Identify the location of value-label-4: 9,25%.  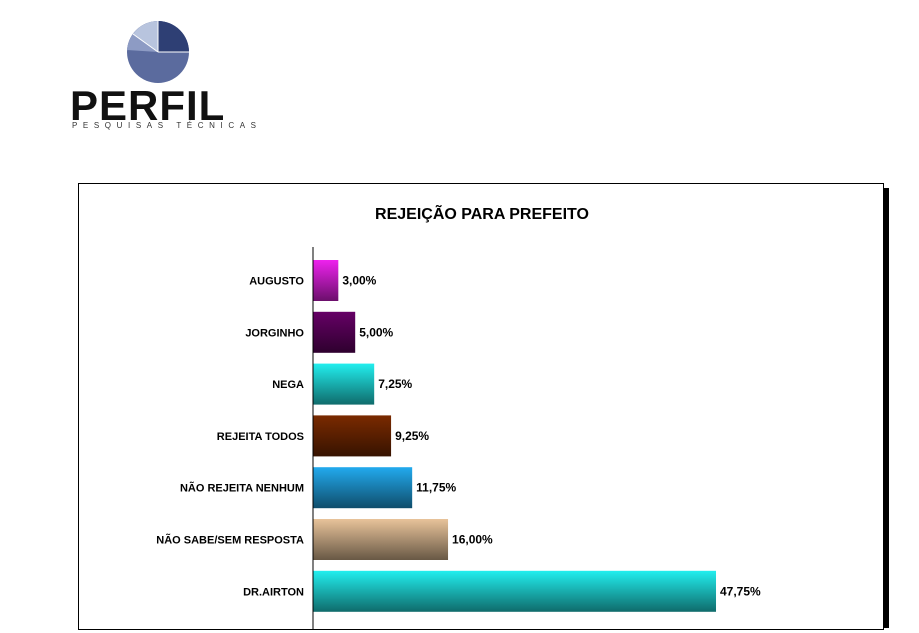
(412, 436).